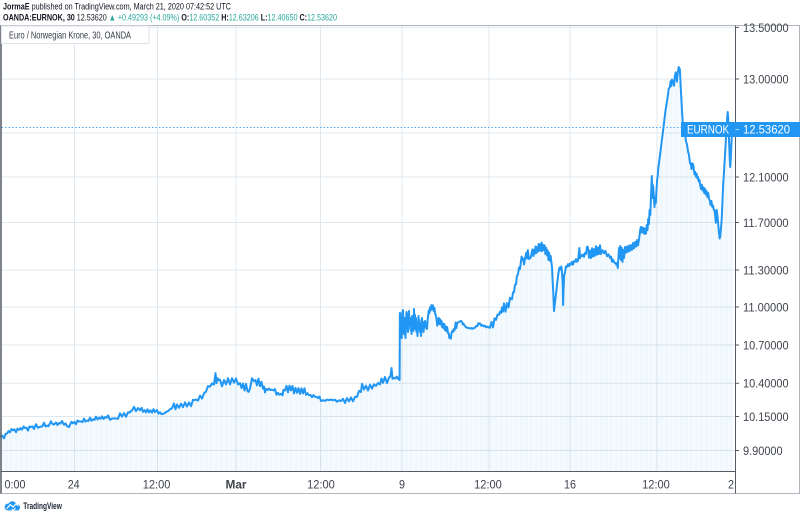 The image size is (800, 517). Describe the element at coordinates (766, 345) in the screenshot. I see `svg-text: 10.70000` at that location.